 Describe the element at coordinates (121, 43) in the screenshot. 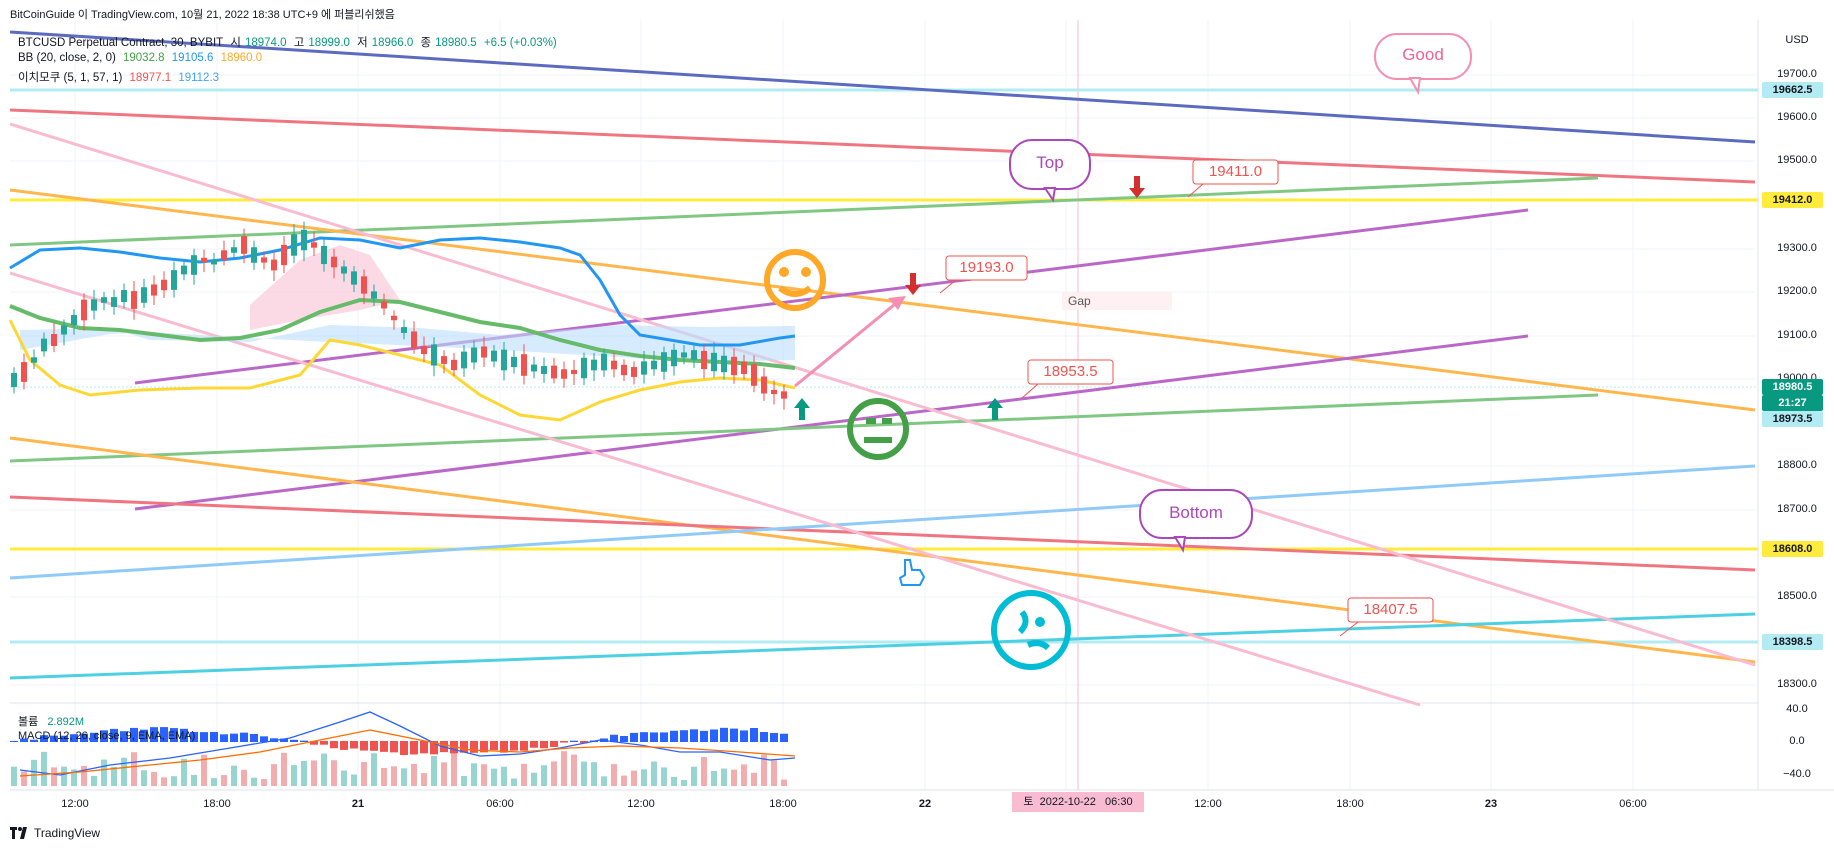

I see `symbol-name: BTCUSD Perpetual Contract, 30, BYBIT` at that location.